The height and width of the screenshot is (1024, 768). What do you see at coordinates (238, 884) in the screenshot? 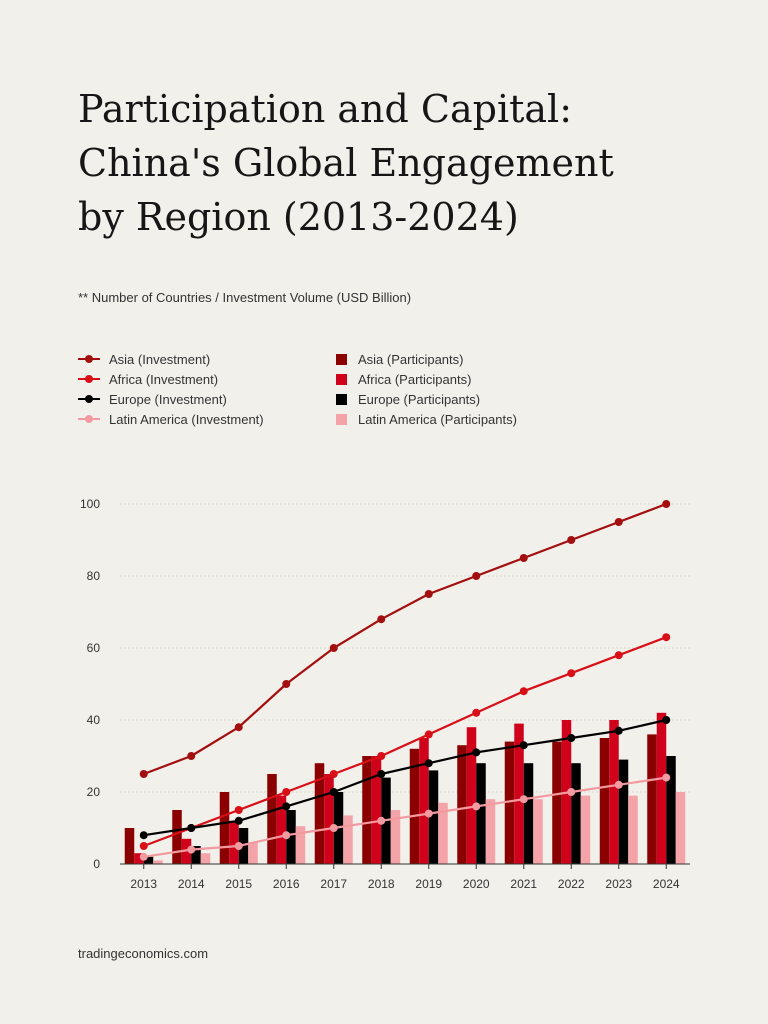
I see `x-tick-label: 2015` at bounding box center [238, 884].